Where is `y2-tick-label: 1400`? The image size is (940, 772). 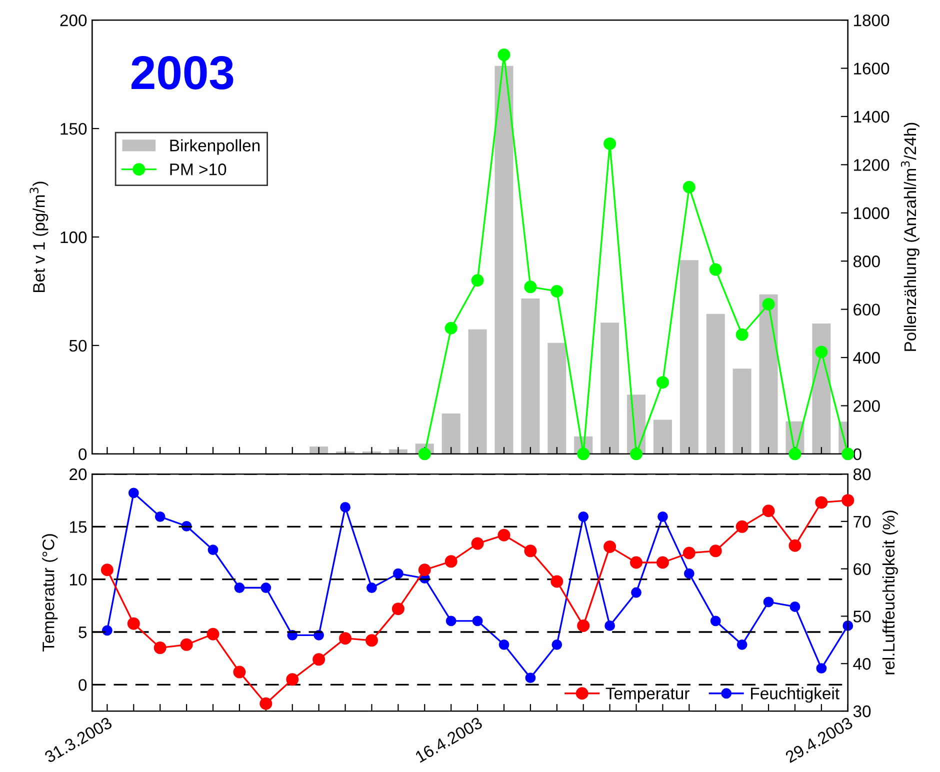
y2-tick-label: 1400 is located at coordinates (872, 116).